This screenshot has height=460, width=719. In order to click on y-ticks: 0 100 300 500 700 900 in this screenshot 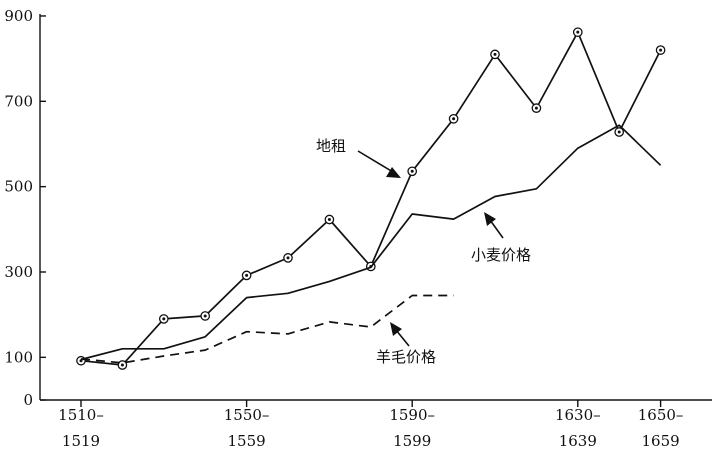, I will do `click(25, 208)`.